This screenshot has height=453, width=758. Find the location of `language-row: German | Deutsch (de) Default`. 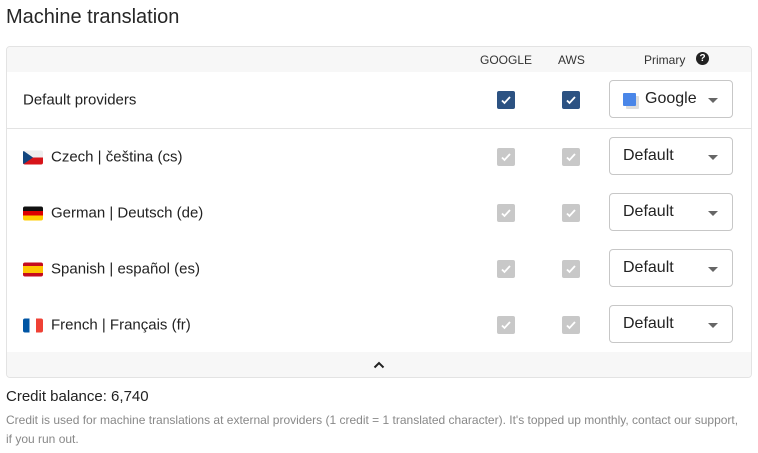

language-row: German | Deutsch (de) Default is located at coordinates (379, 213).